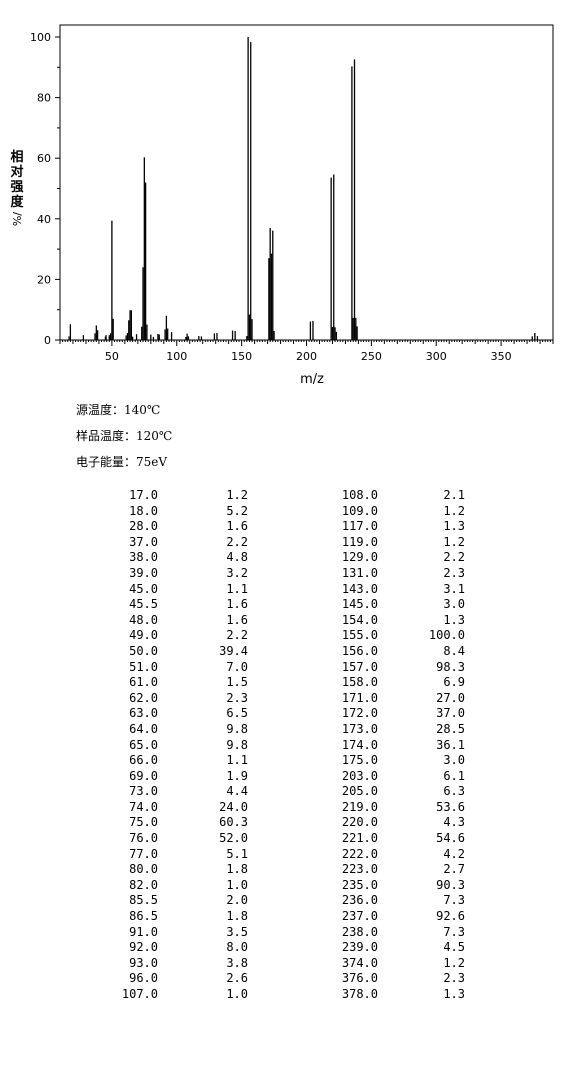 The height and width of the screenshot is (1068, 570). Describe the element at coordinates (359, 822) in the screenshot. I see `mz-cell: 220.0` at that location.